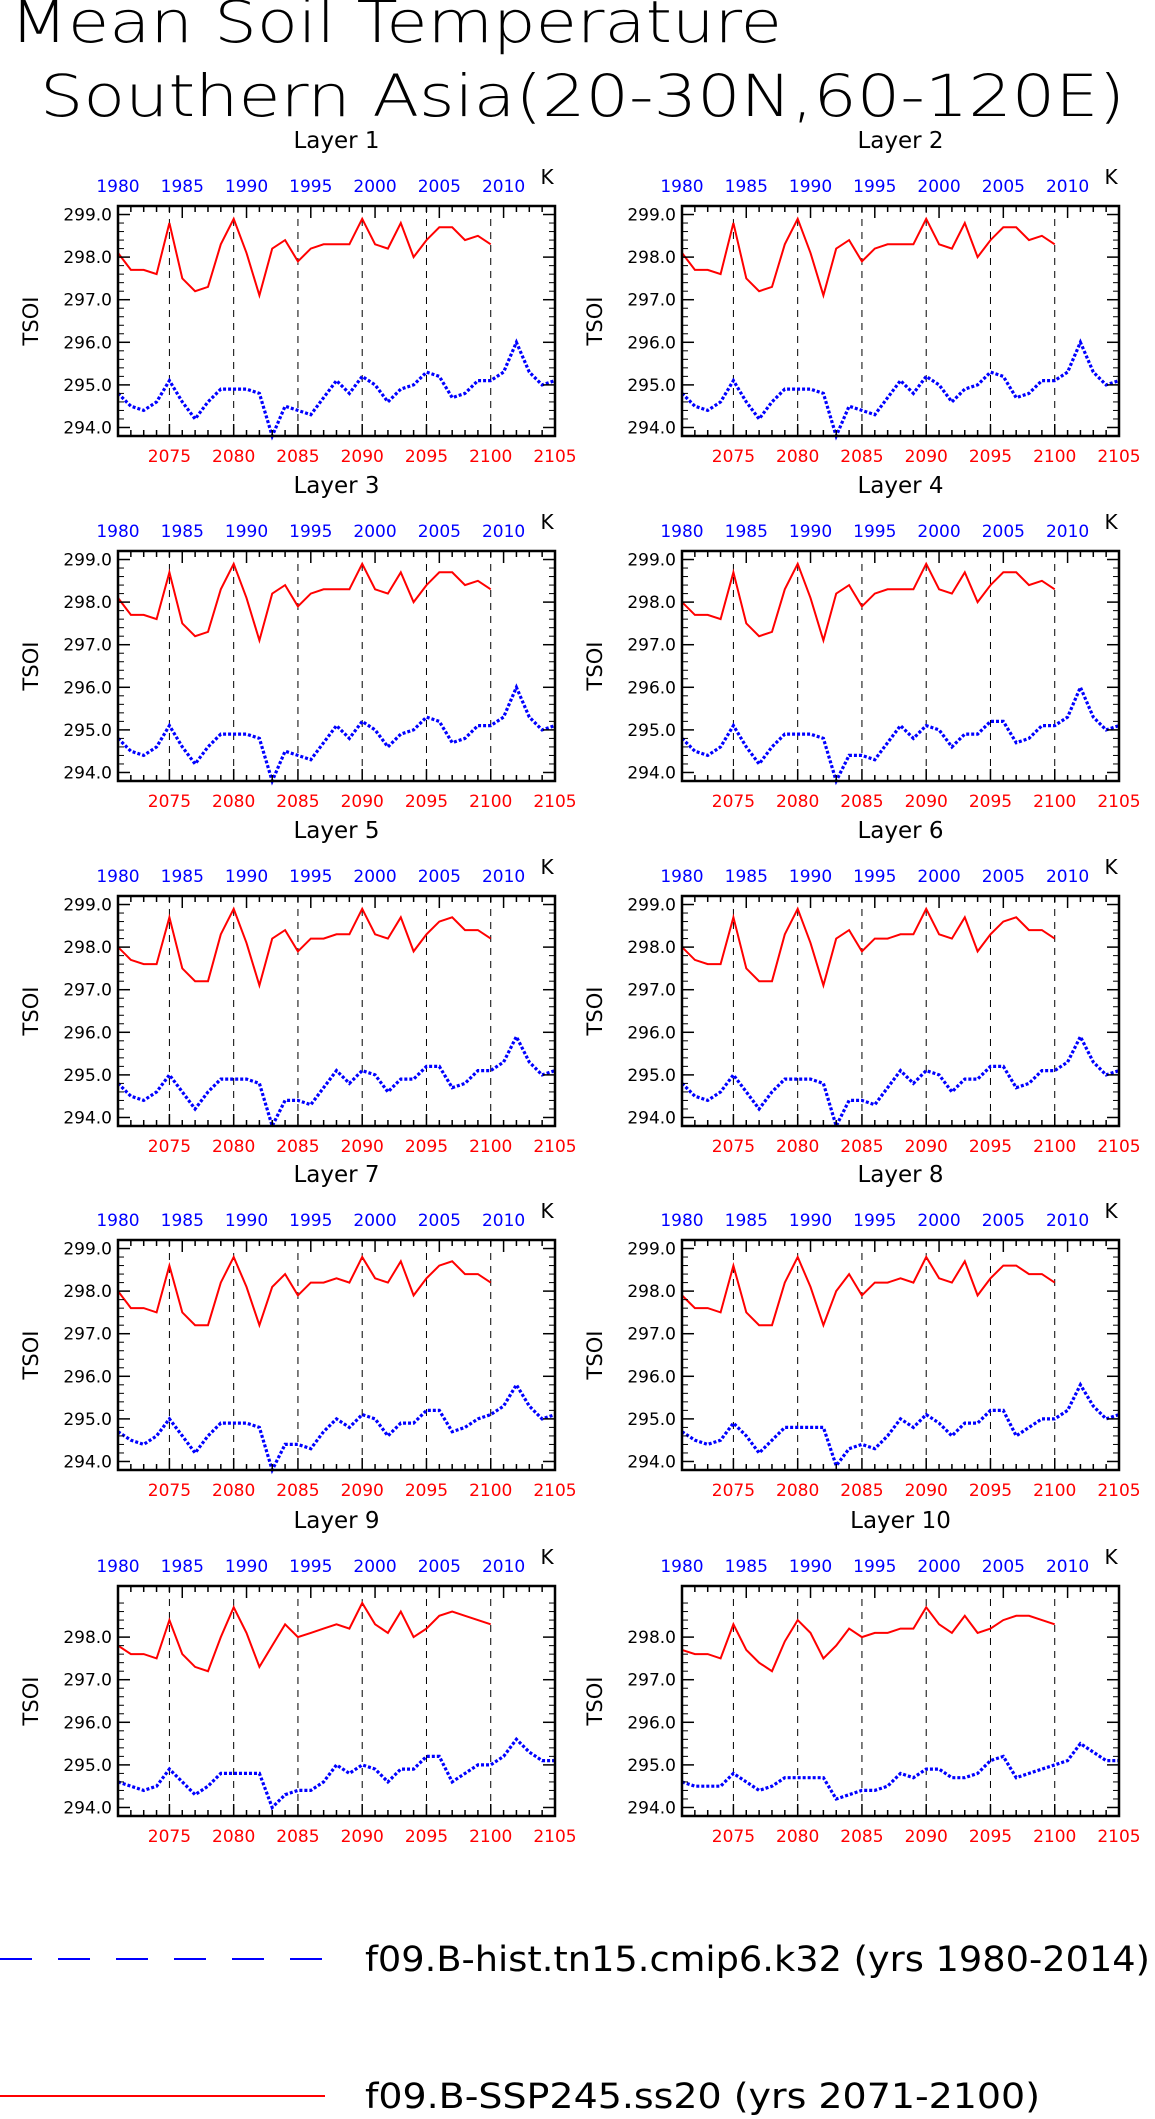 The image size is (1155, 2119). I want to click on figure-title-line-2: Southern Asia(20-30N,60-120E), so click(582, 96).